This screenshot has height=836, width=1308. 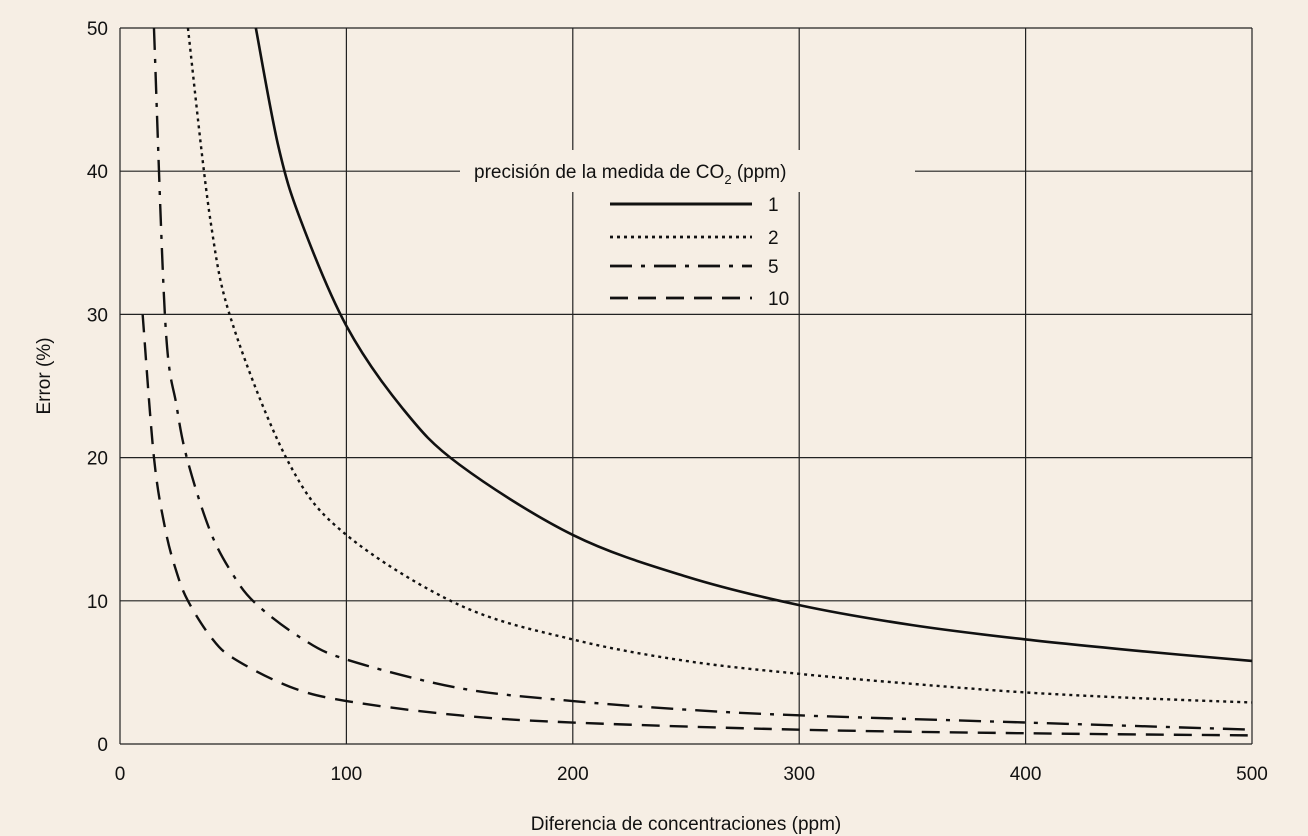 What do you see at coordinates (773, 238) in the screenshot?
I see `legend-label-2: 2` at bounding box center [773, 238].